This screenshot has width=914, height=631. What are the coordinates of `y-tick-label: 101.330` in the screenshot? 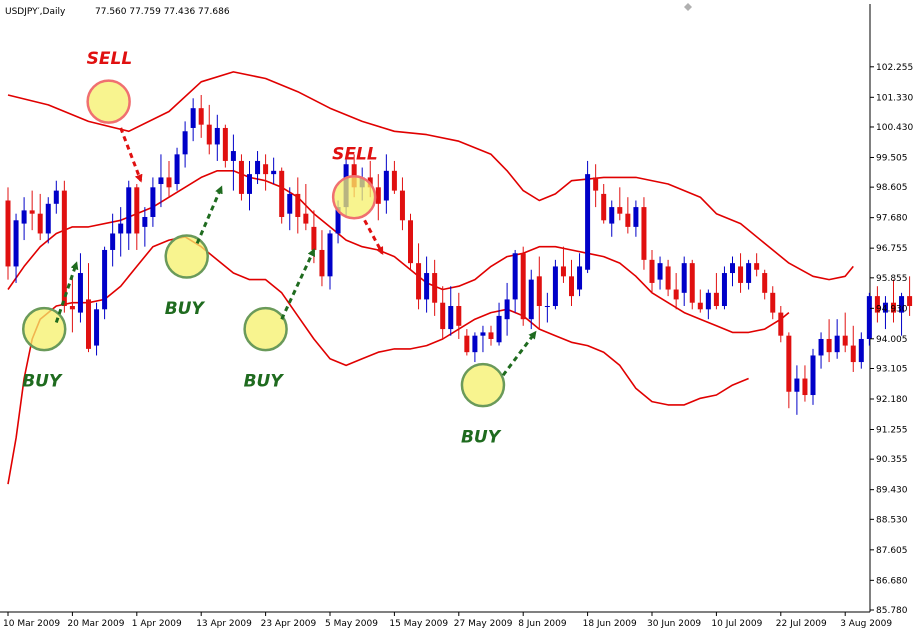 It's located at (894, 98).